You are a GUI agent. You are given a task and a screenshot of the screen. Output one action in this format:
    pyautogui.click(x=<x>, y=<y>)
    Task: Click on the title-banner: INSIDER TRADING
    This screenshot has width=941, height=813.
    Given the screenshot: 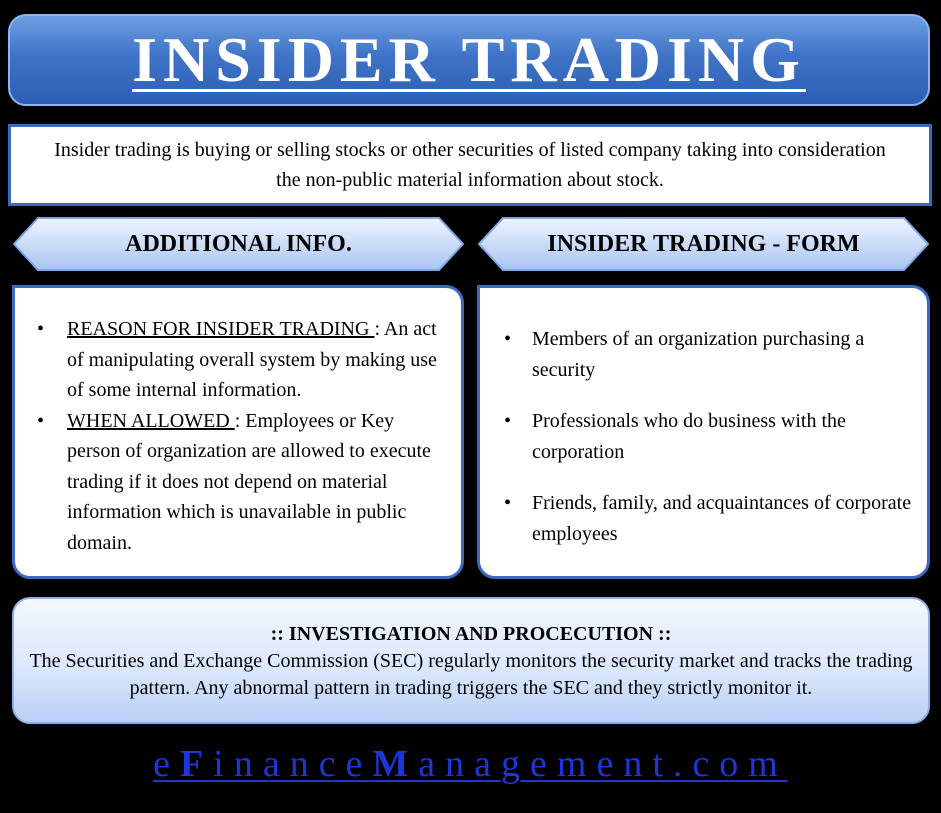 What is the action you would take?
    pyautogui.click(x=469, y=60)
    